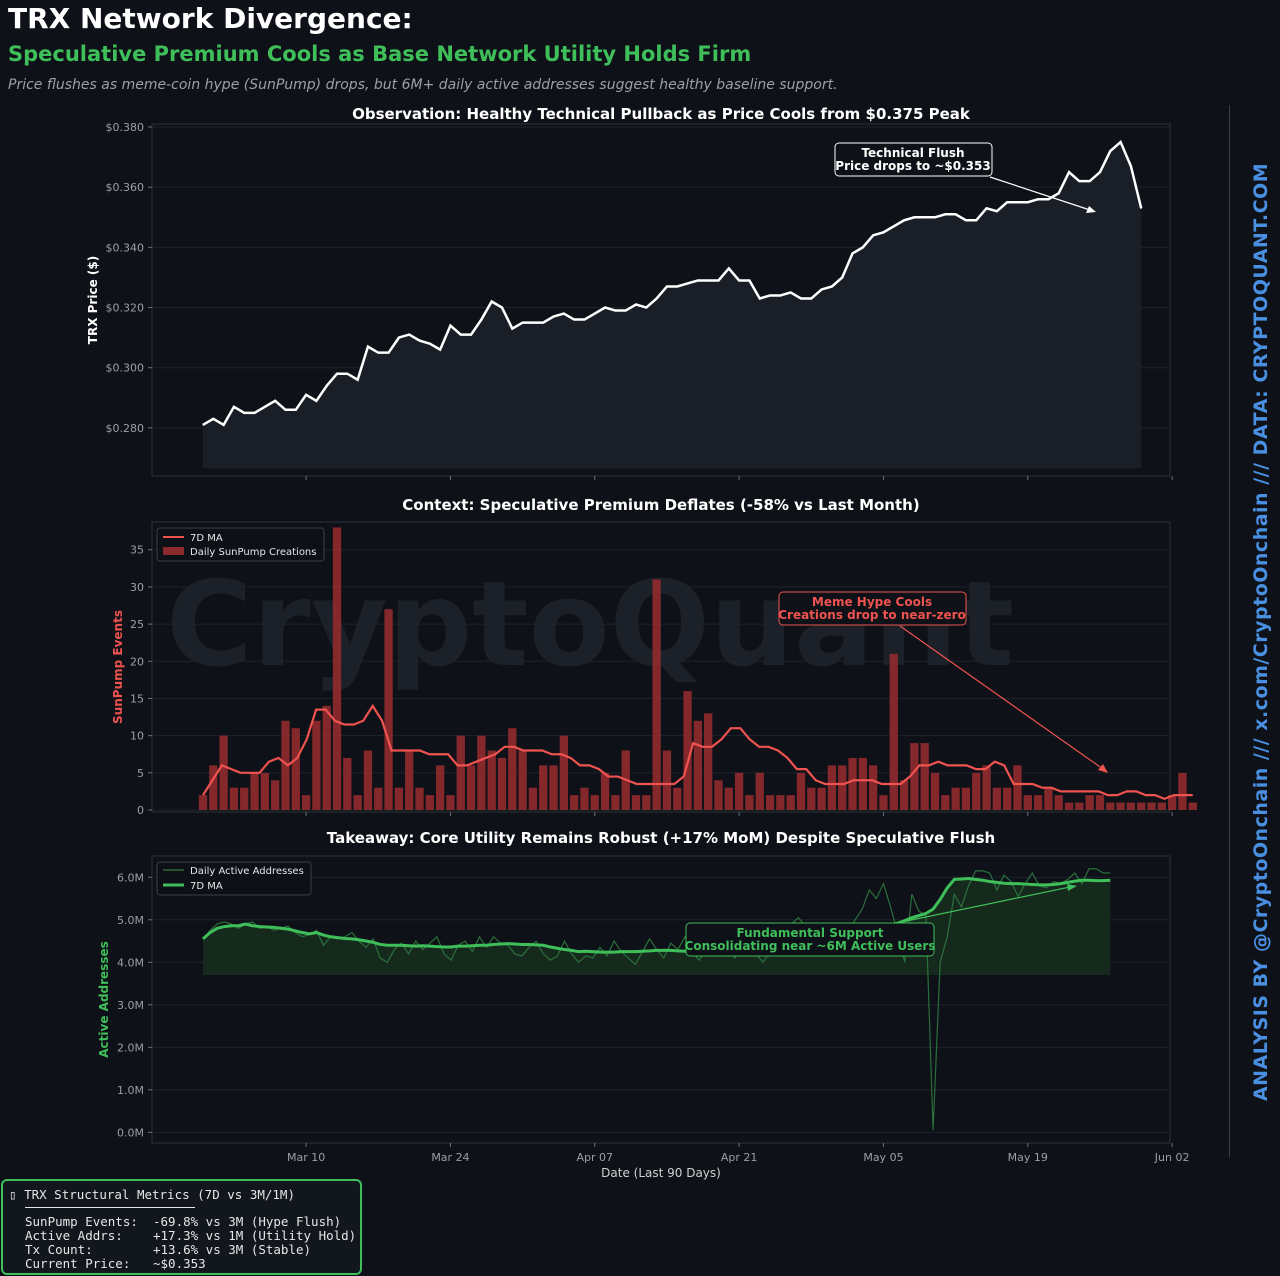 This screenshot has height=1276, width=1280. Describe the element at coordinates (1001, 697) in the screenshot. I see `annotation-arrow` at that location.